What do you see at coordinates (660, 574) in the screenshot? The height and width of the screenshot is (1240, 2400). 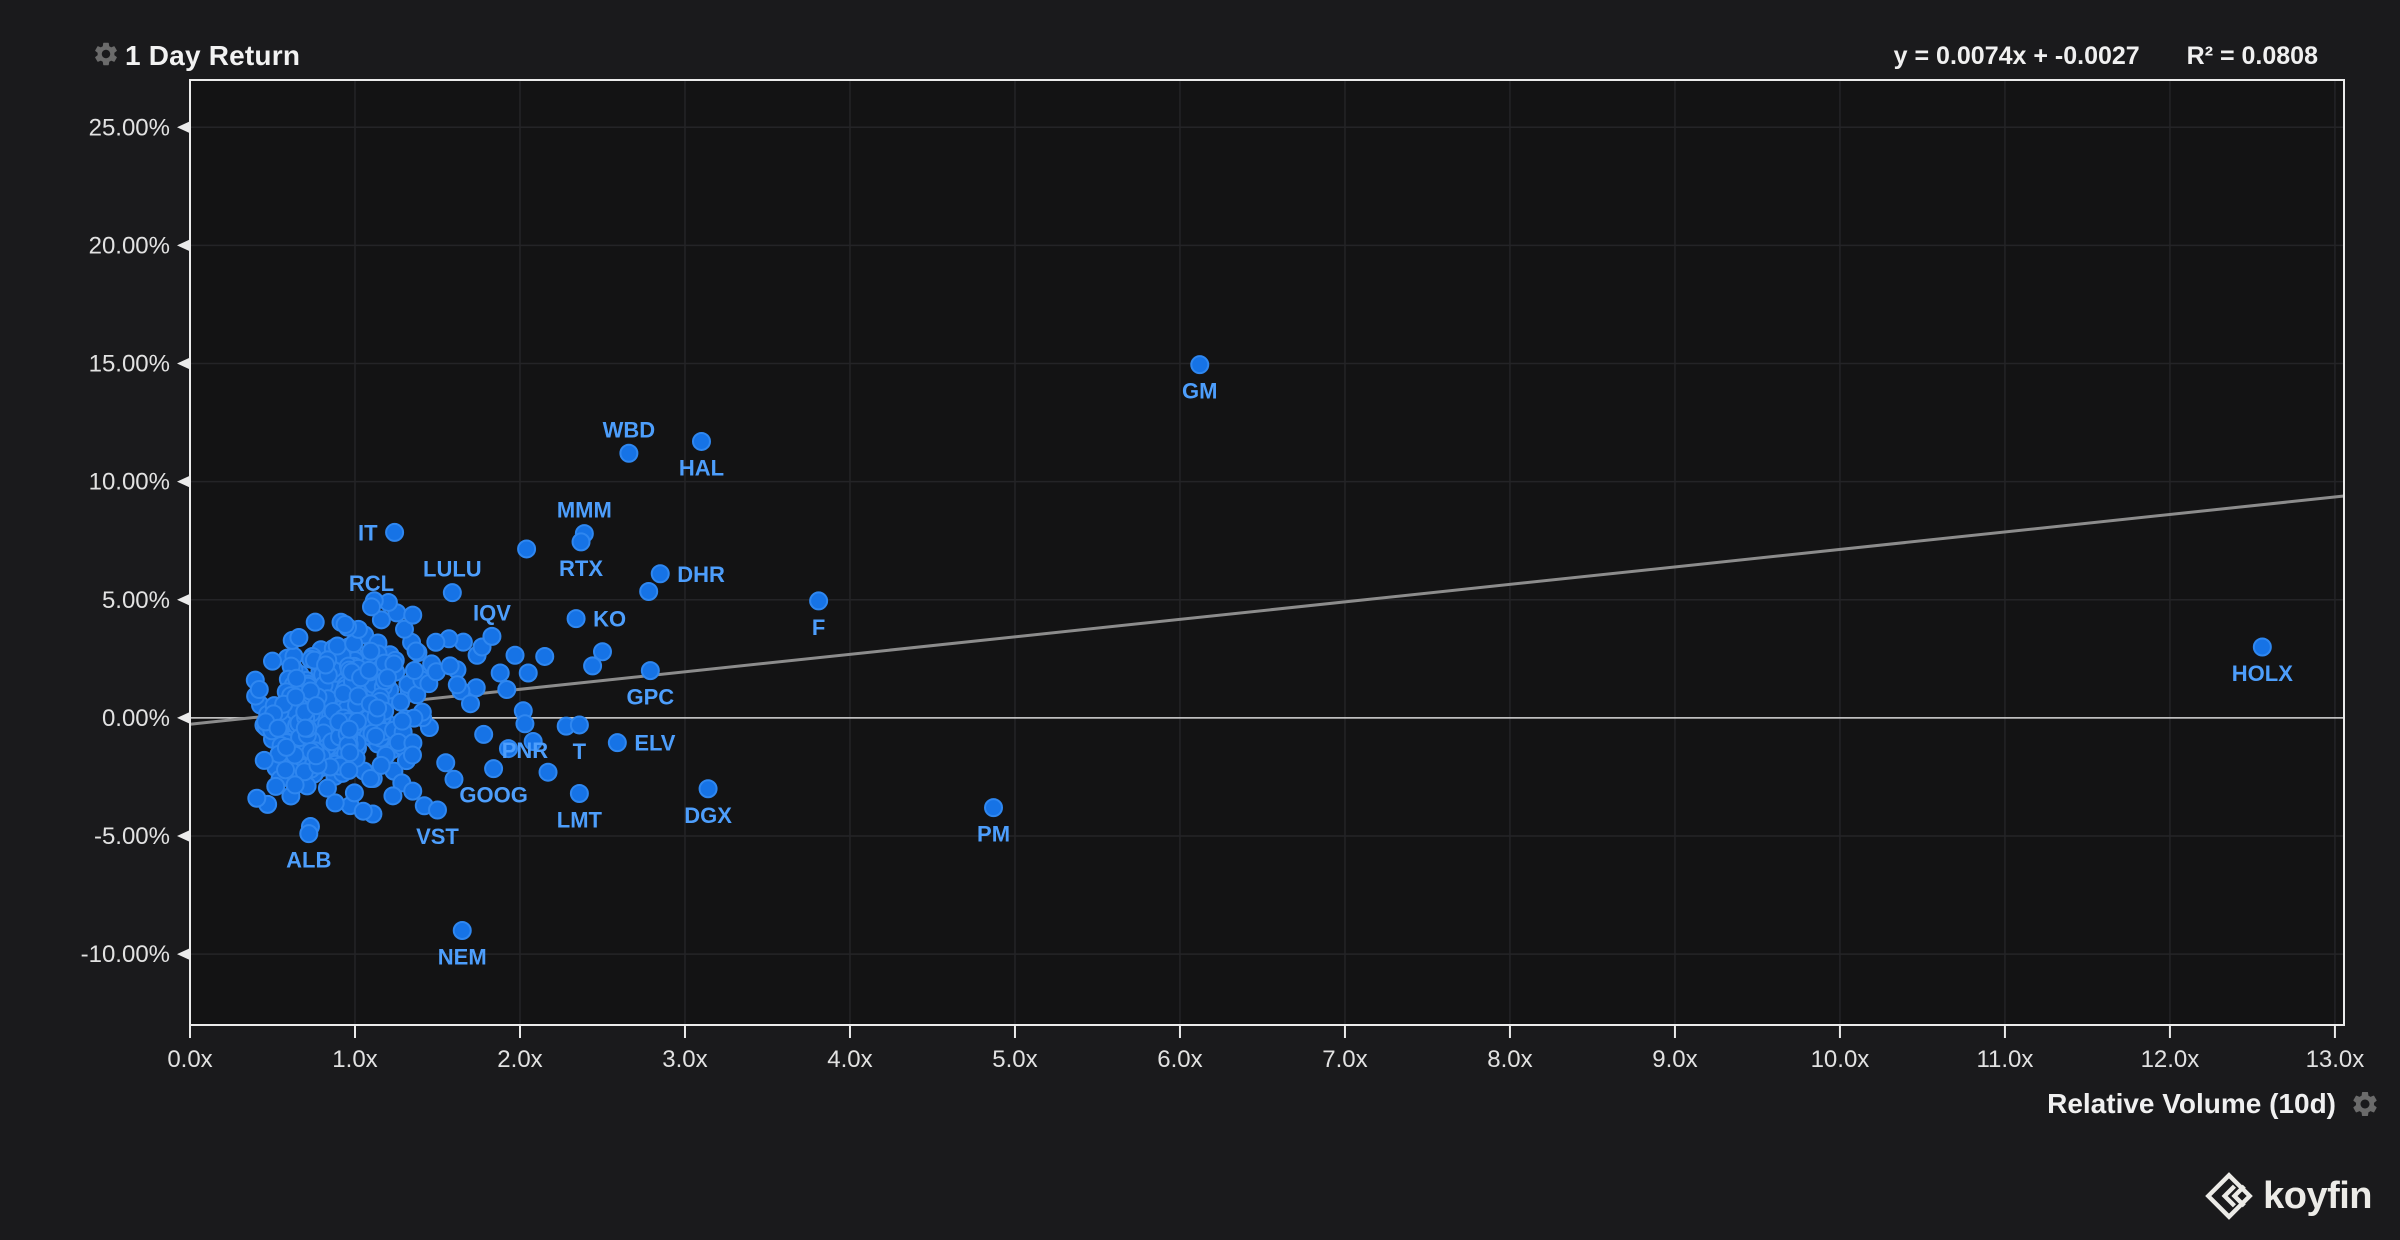 I see `scatter-point-dhr` at bounding box center [660, 574].